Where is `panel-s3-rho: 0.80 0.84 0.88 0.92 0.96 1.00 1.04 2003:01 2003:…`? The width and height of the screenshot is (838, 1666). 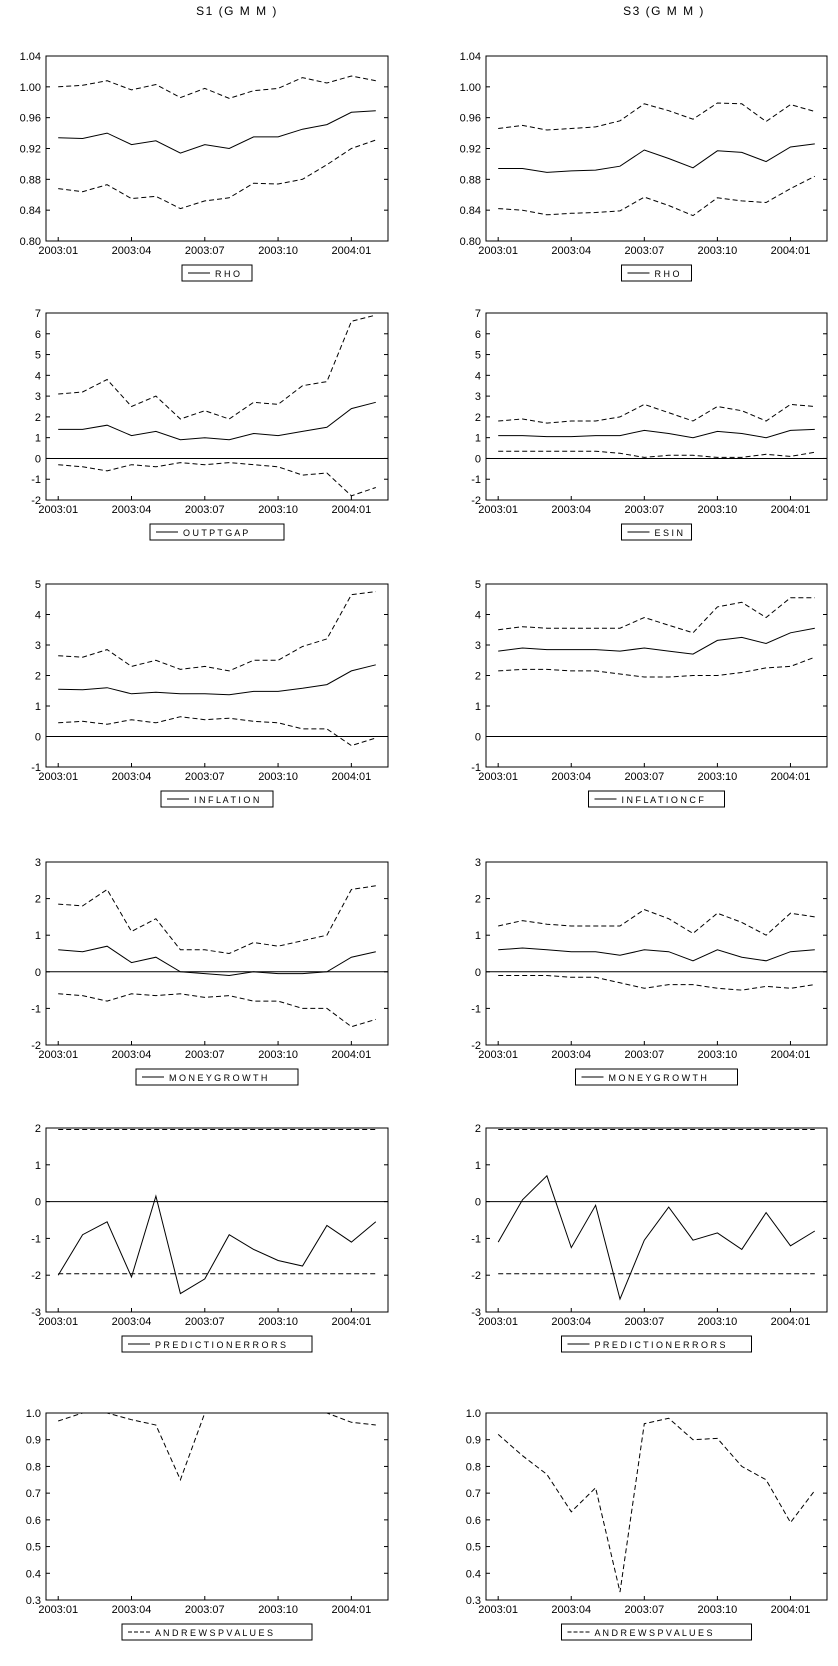 panel-s3-rho: 0.80 0.84 0.88 0.92 0.96 1.00 1.04 2003:01 2003:… is located at coordinates (644, 166).